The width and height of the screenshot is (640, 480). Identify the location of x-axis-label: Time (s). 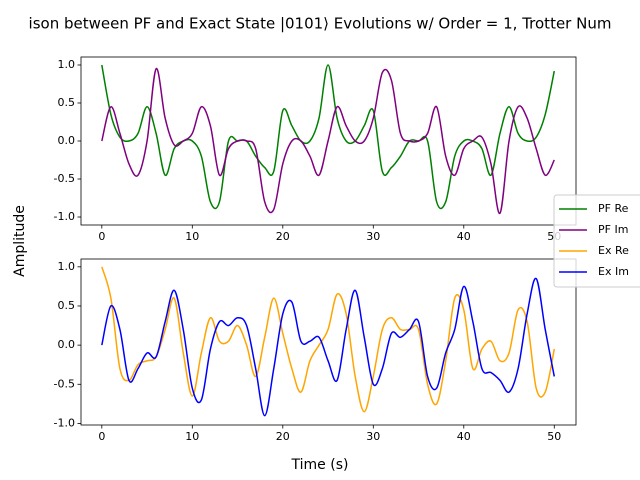
(320, 465).